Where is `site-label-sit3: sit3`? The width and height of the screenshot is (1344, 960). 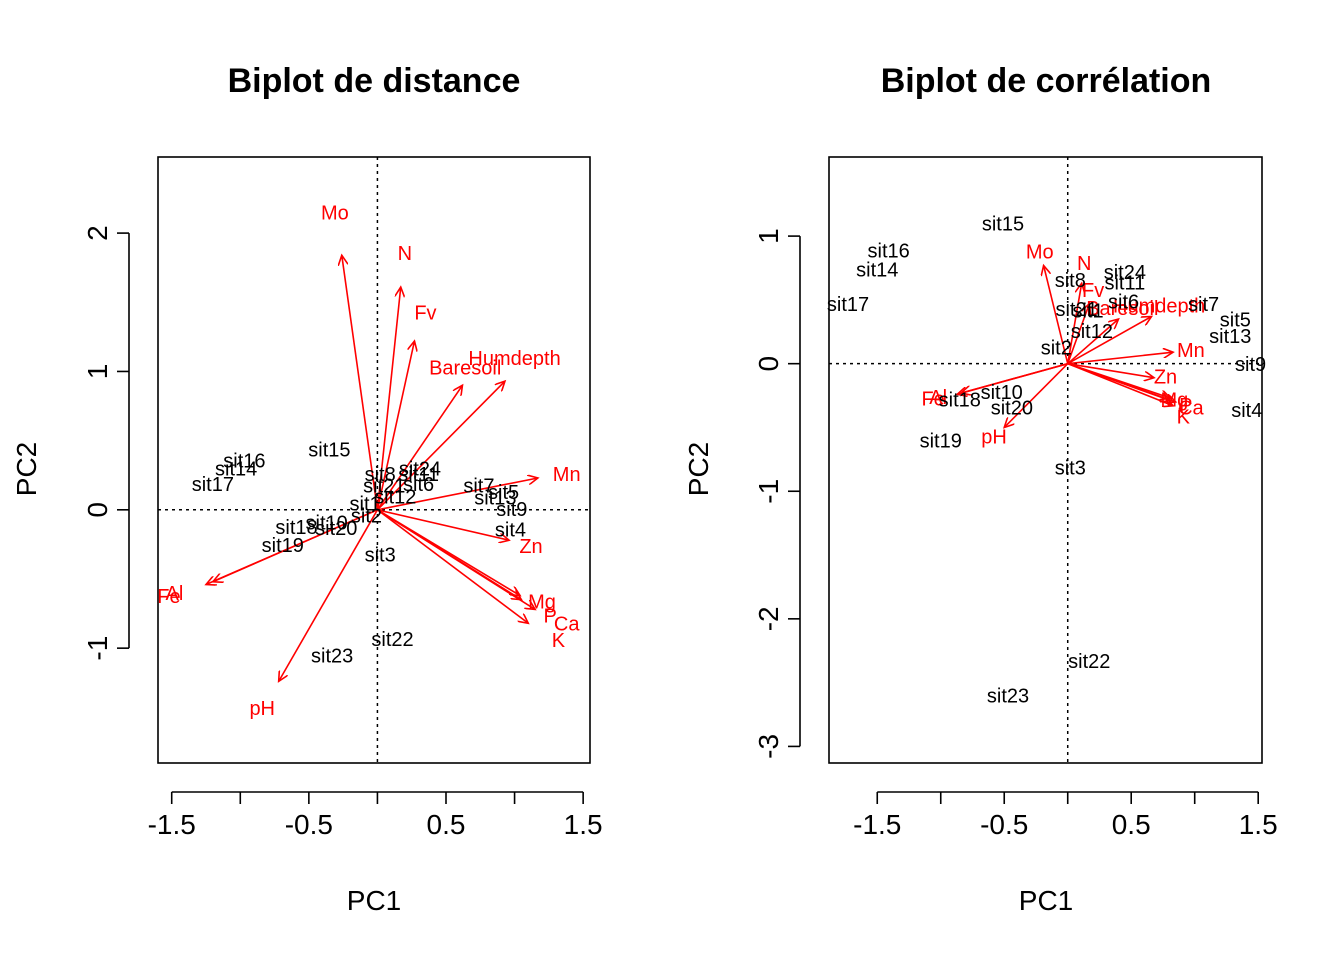 site-label-sit3: sit3 is located at coordinates (1070, 468).